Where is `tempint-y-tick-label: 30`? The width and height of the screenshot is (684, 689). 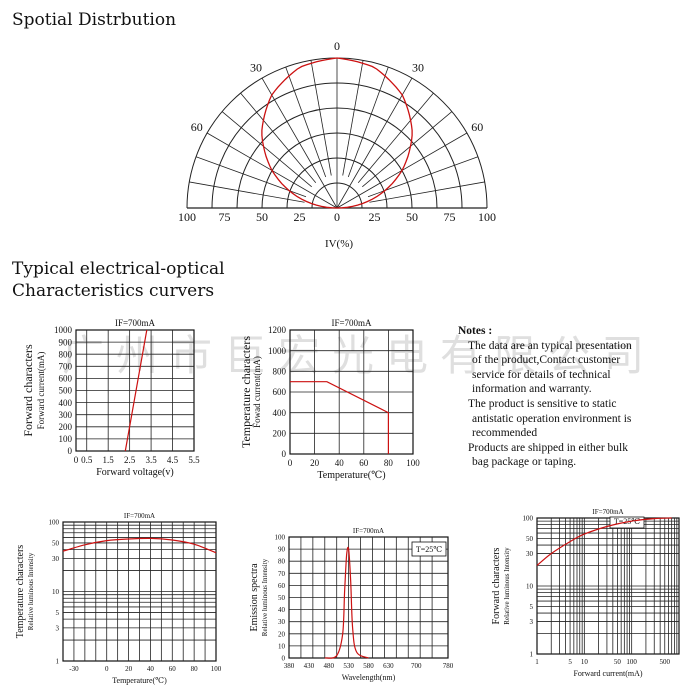 tempint-y-tick-label: 30 is located at coordinates (56, 559).